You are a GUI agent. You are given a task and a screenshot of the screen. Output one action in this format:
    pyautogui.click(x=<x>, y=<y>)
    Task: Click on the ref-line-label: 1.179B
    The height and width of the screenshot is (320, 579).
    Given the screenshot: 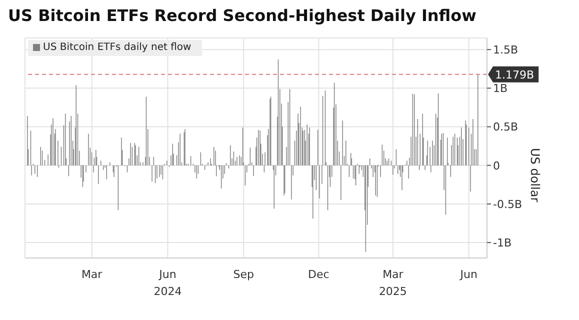 What is the action you would take?
    pyautogui.click(x=514, y=75)
    